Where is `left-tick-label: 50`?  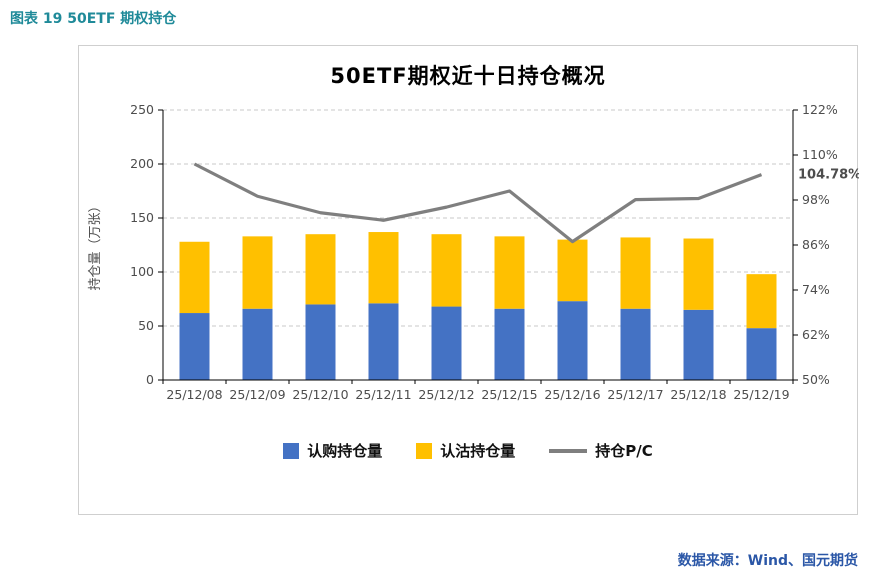 left-tick-label: 50 is located at coordinates (146, 325).